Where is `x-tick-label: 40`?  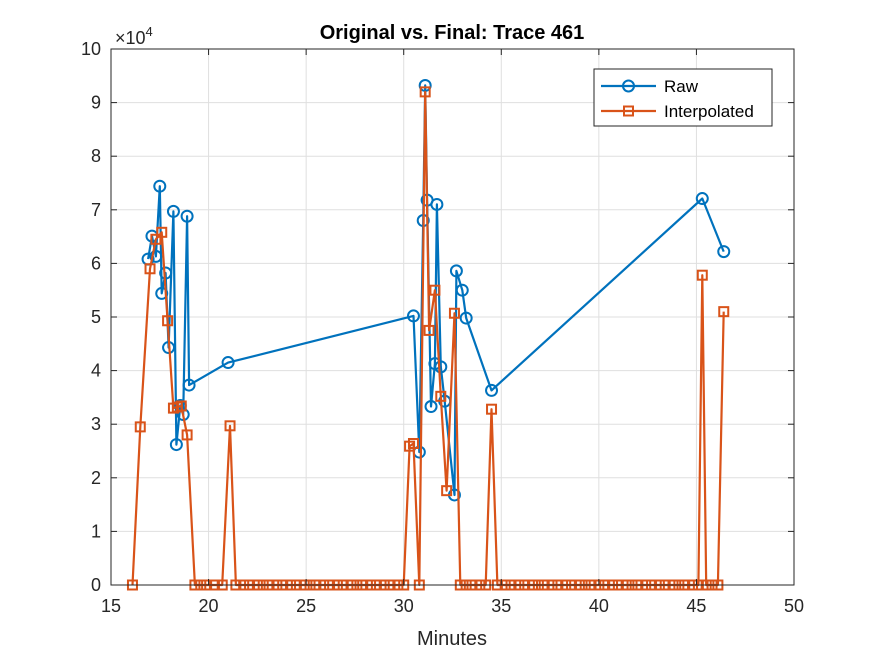 x-tick-label: 40 is located at coordinates (599, 606).